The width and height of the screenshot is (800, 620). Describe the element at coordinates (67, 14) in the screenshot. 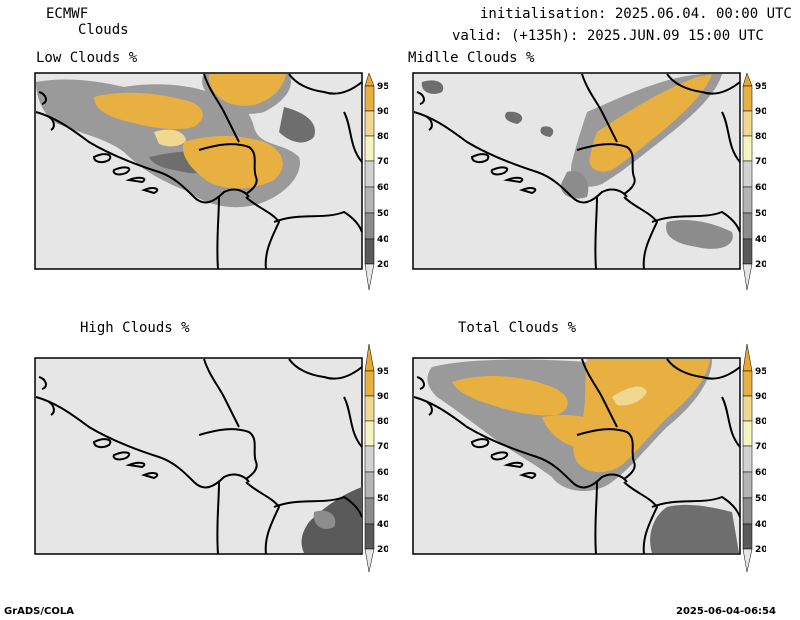

I see `model-label: ECMWF` at that location.